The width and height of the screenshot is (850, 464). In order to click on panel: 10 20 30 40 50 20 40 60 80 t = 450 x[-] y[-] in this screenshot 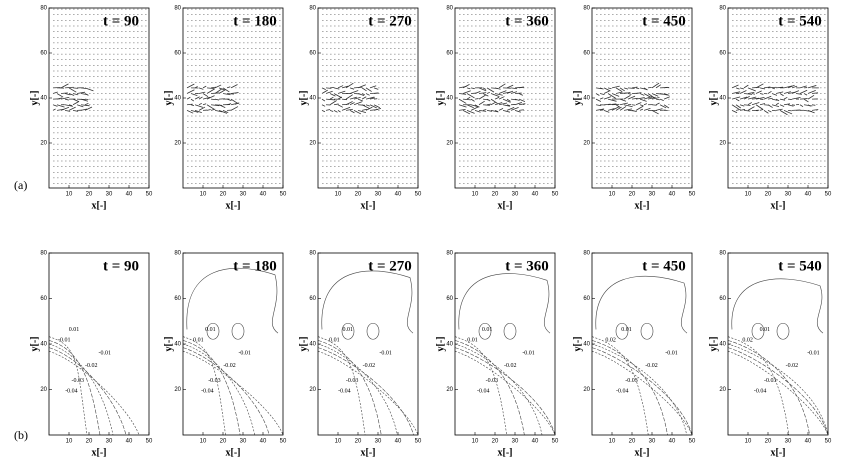, I will do `click(634, 109)`.